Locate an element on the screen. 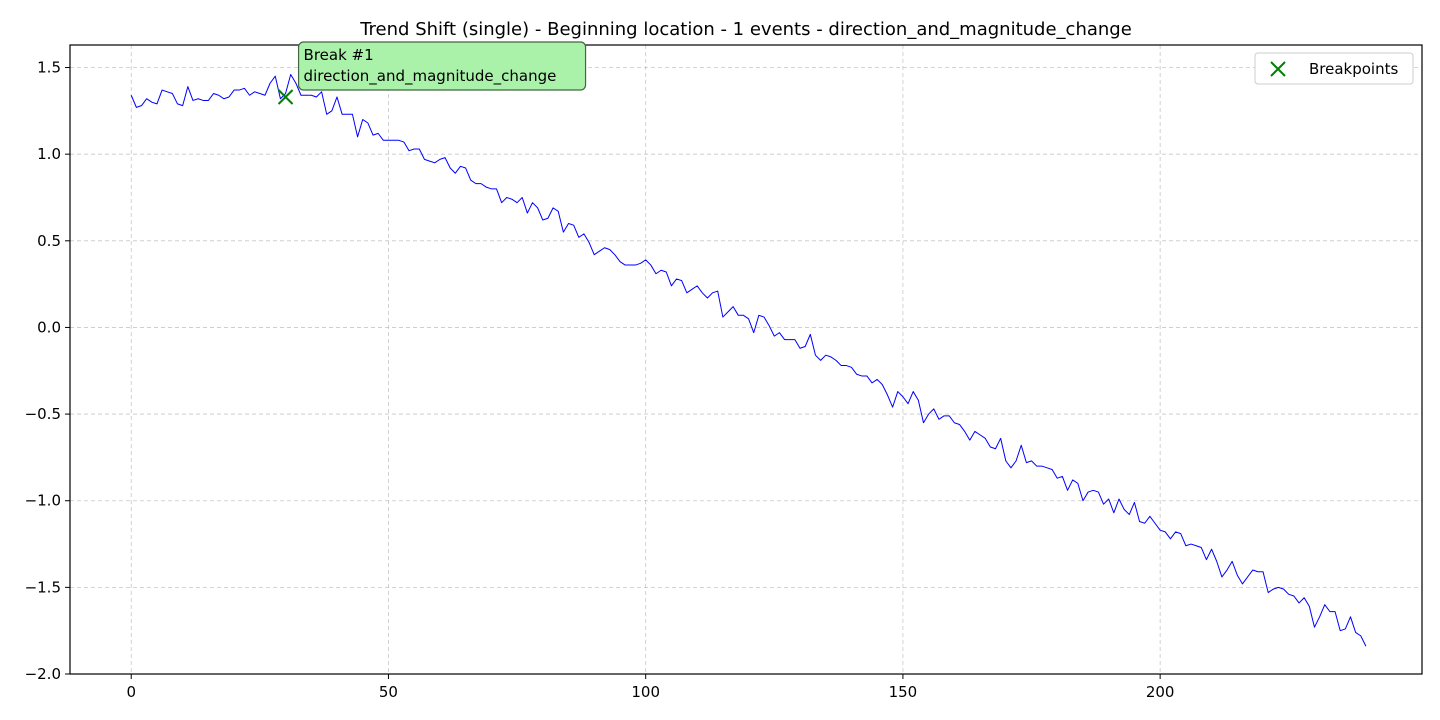  y-tick-label: 0.0 is located at coordinates (49, 327).